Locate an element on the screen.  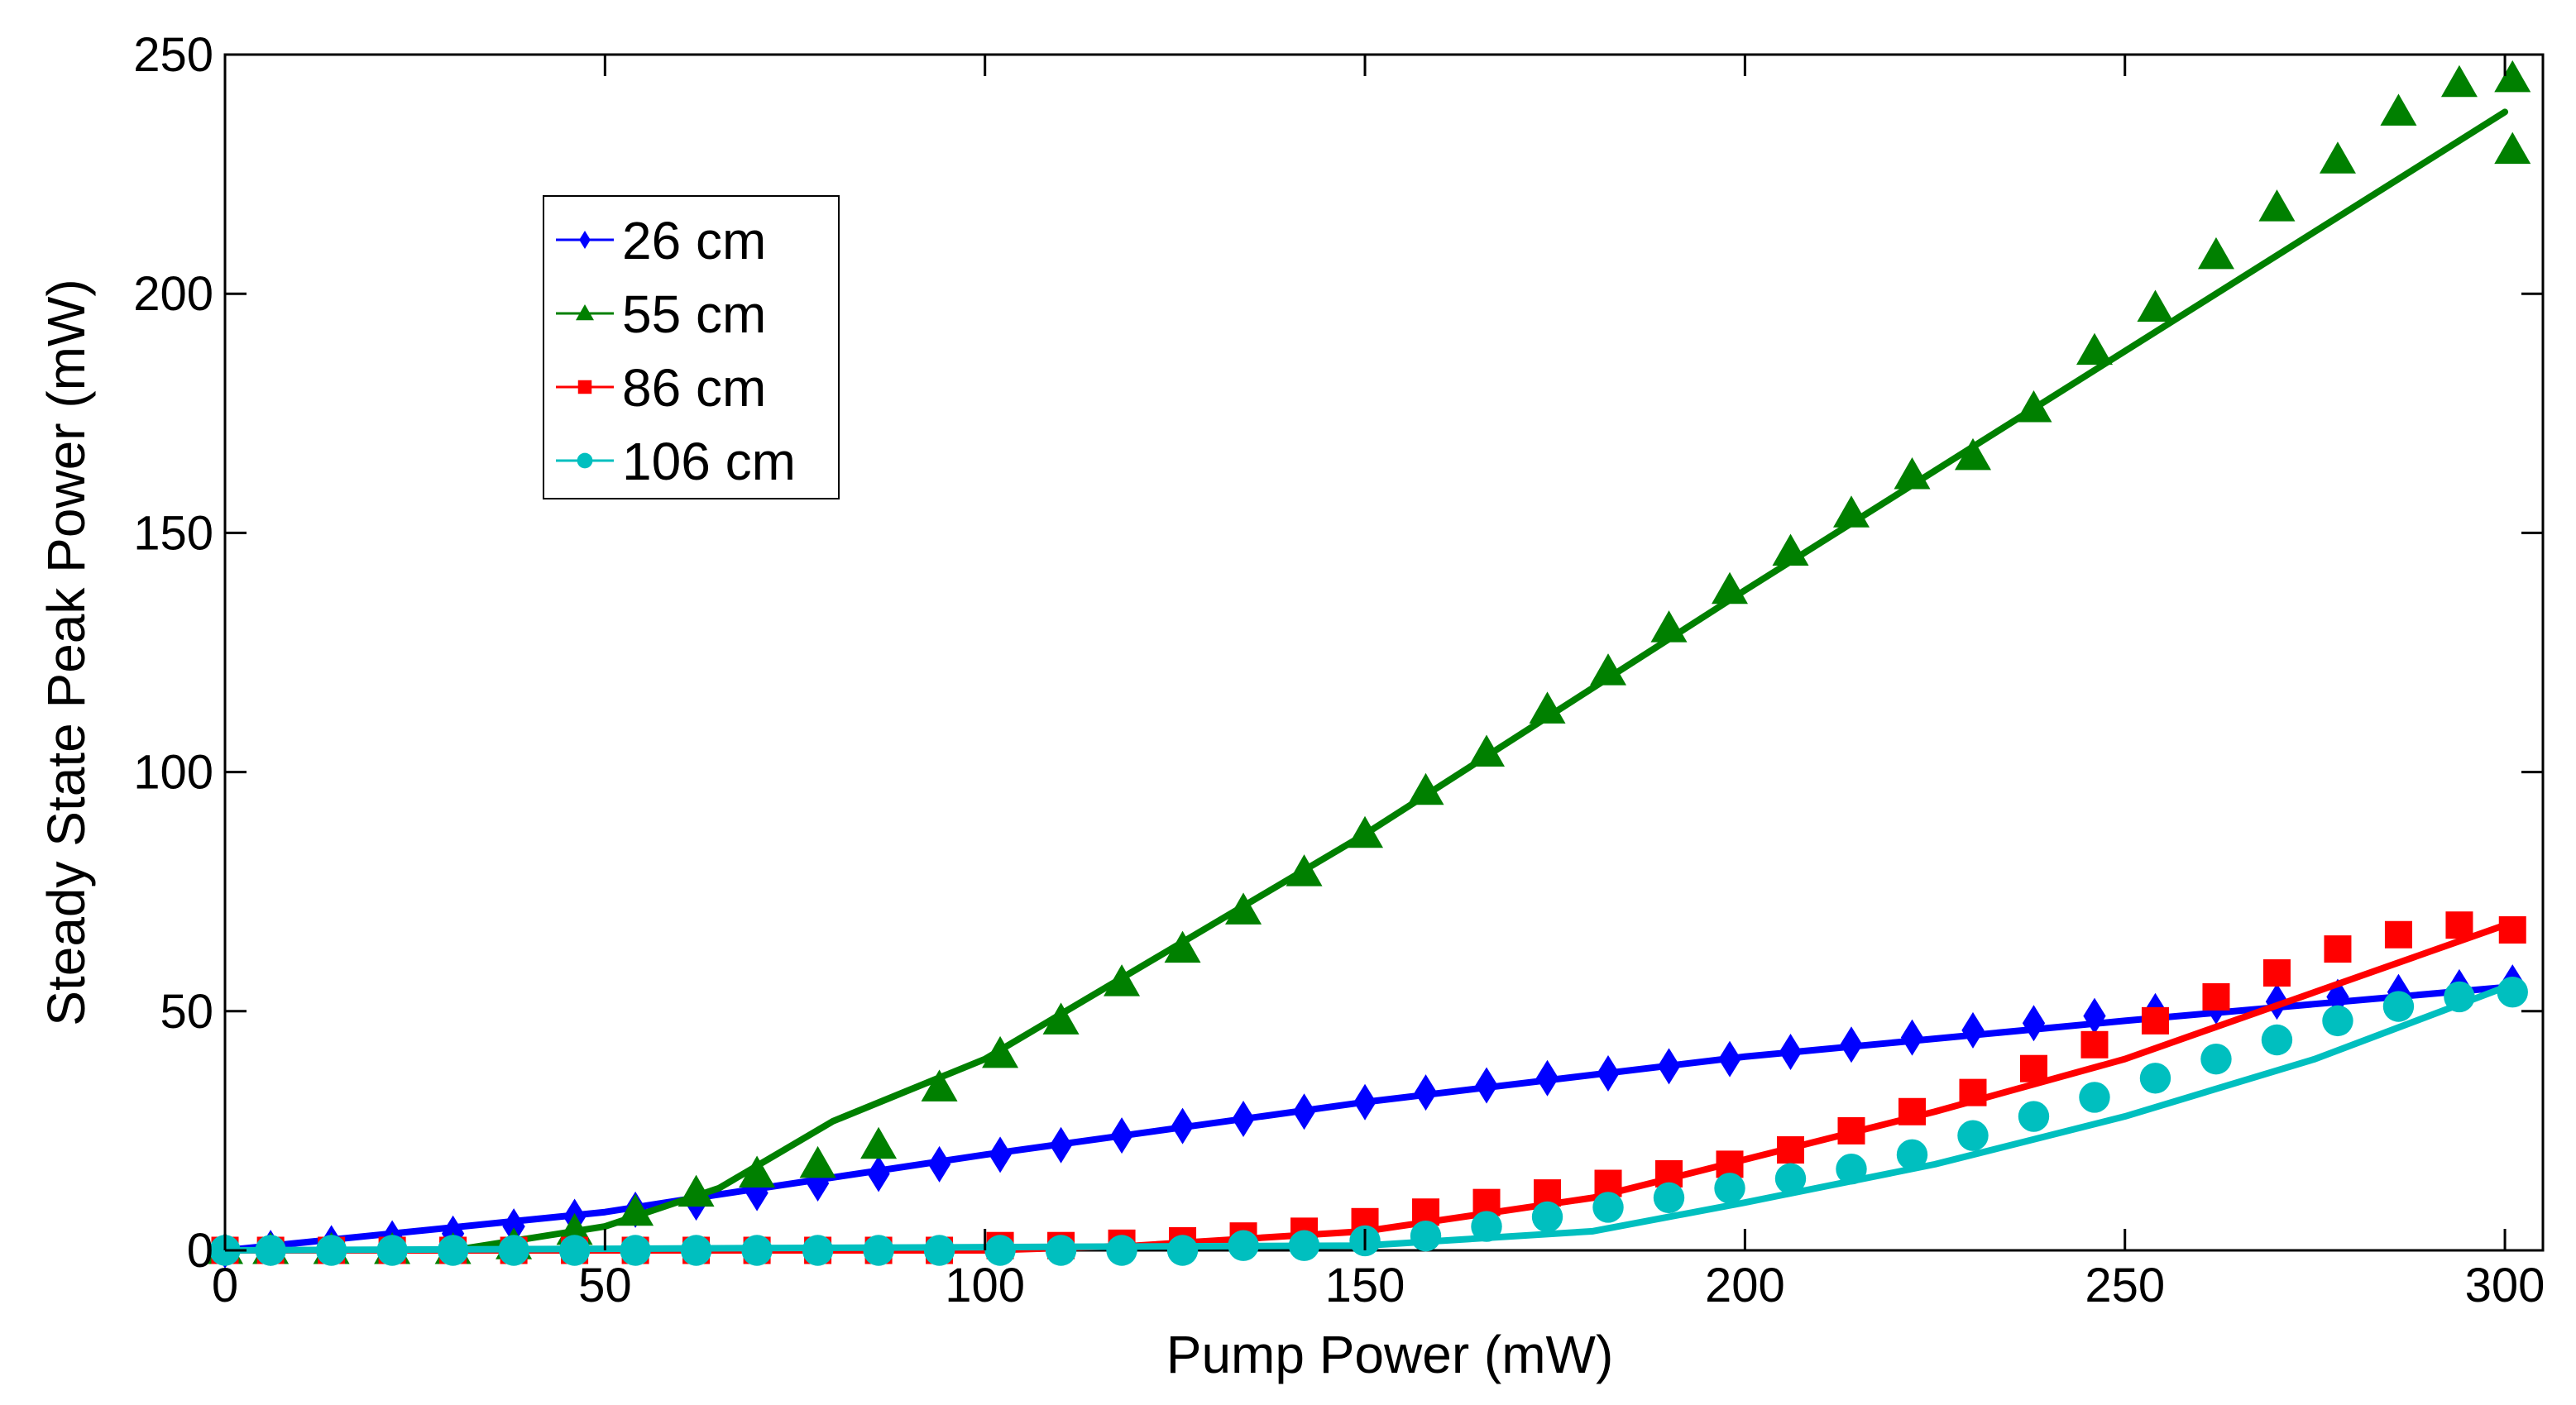
legend-label: 86 cm is located at coordinates (694, 388).